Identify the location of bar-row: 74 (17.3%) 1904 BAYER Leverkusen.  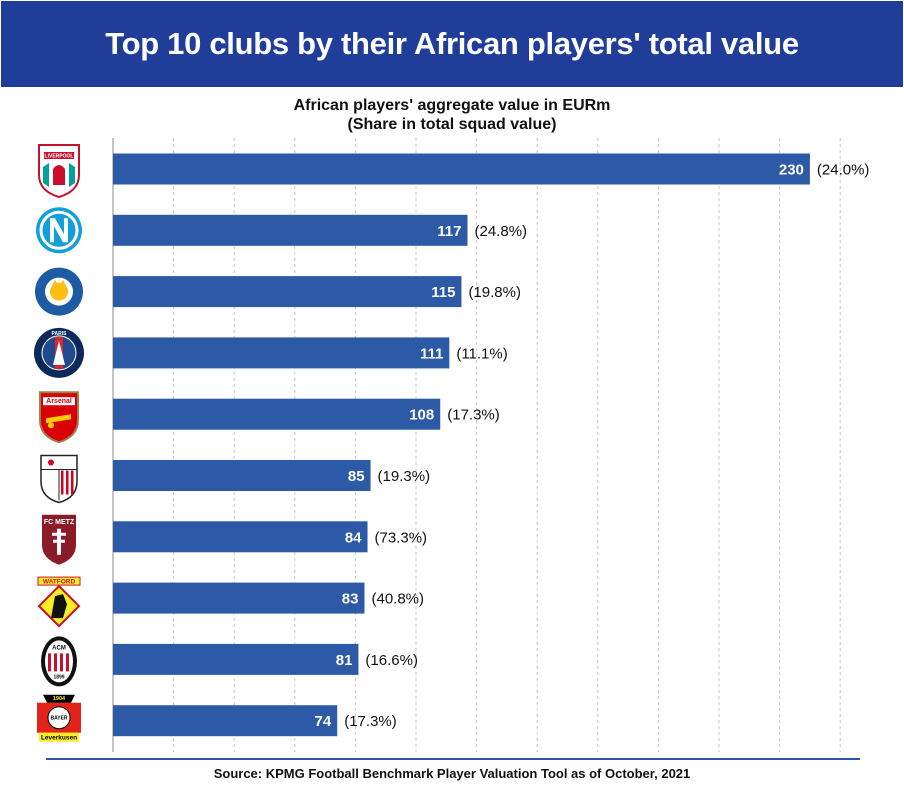
(217, 718).